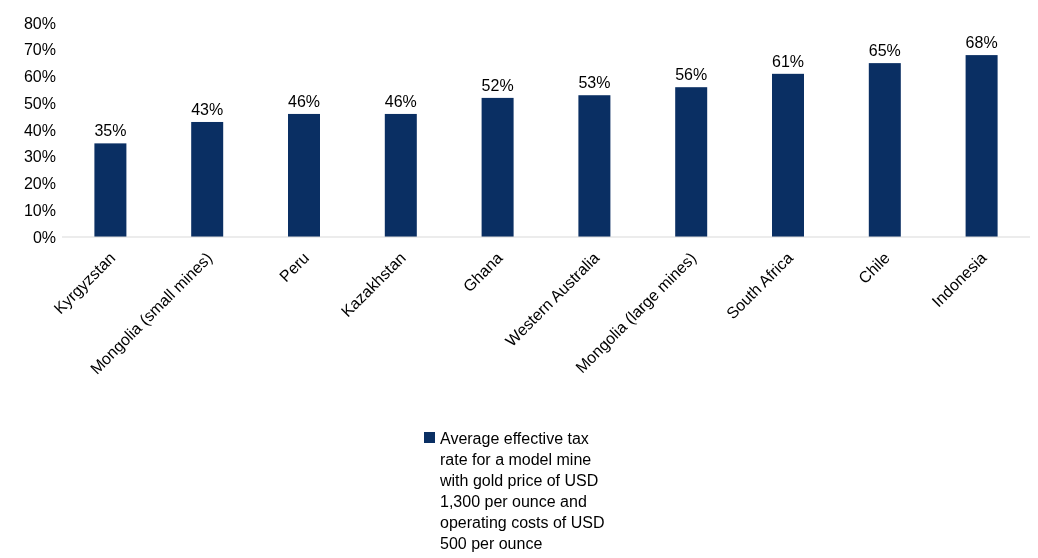 The height and width of the screenshot is (558, 1038). I want to click on y-tick-label: 60%, so click(39, 77).